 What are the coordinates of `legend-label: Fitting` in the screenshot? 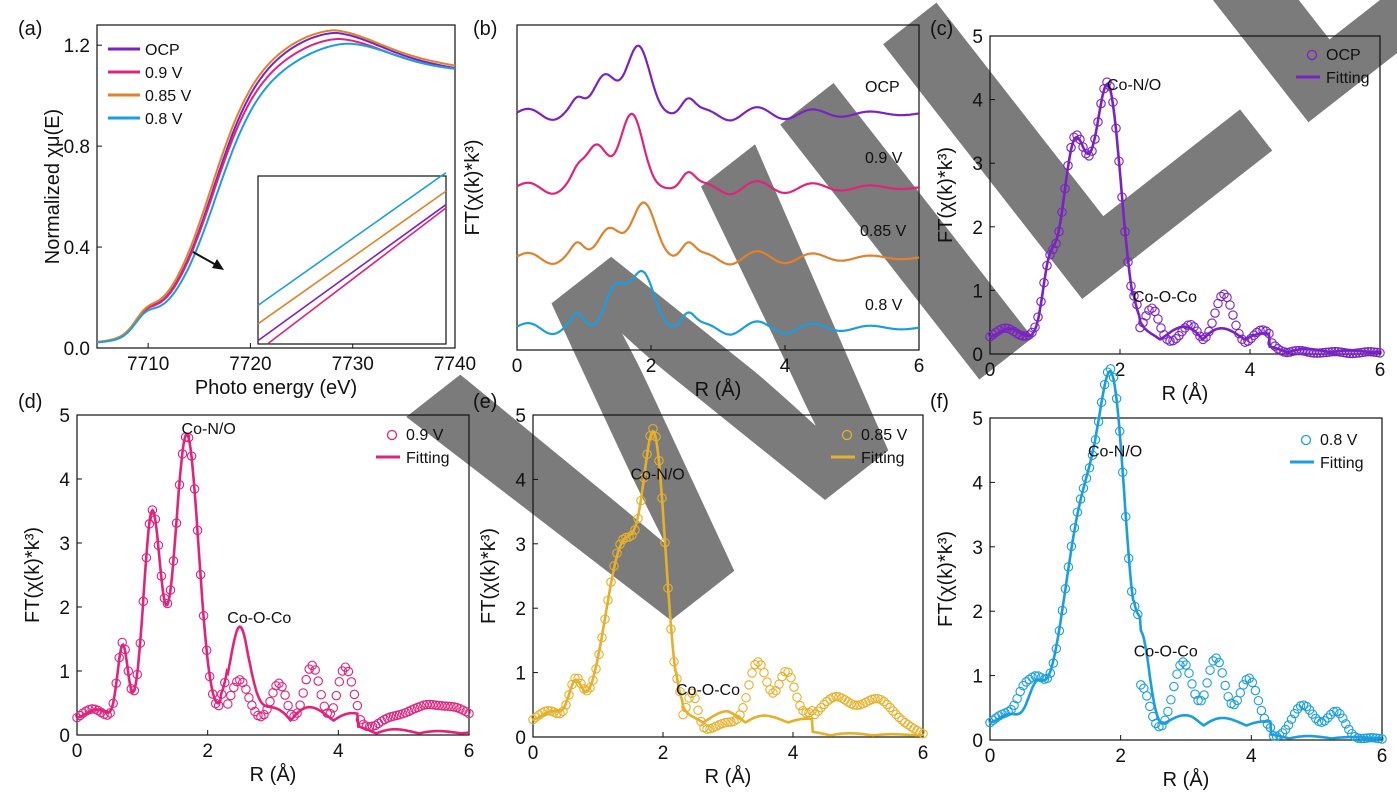 It's located at (1348, 78).